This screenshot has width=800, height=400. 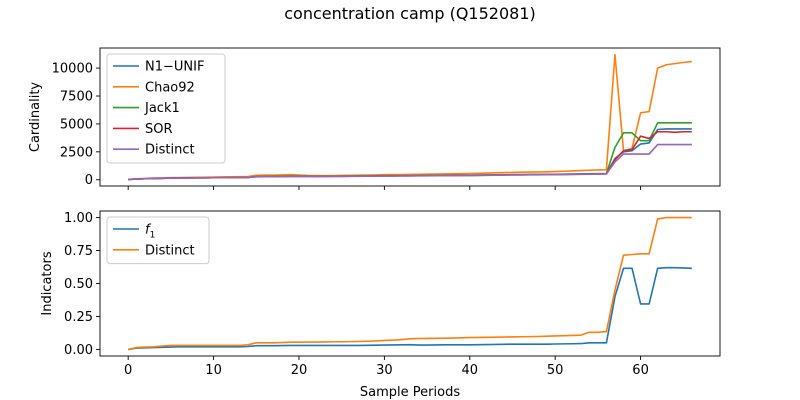 I want to click on y-axis-label: Cardinality, so click(x=35, y=117).